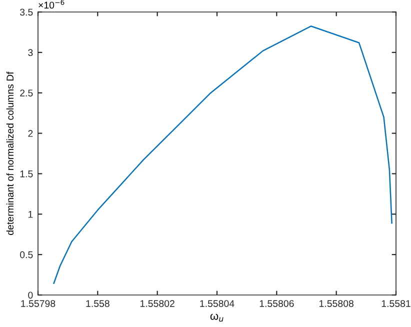  What do you see at coordinates (38, 303) in the screenshot?
I see `x-tick-label: 1.55798` at bounding box center [38, 303].